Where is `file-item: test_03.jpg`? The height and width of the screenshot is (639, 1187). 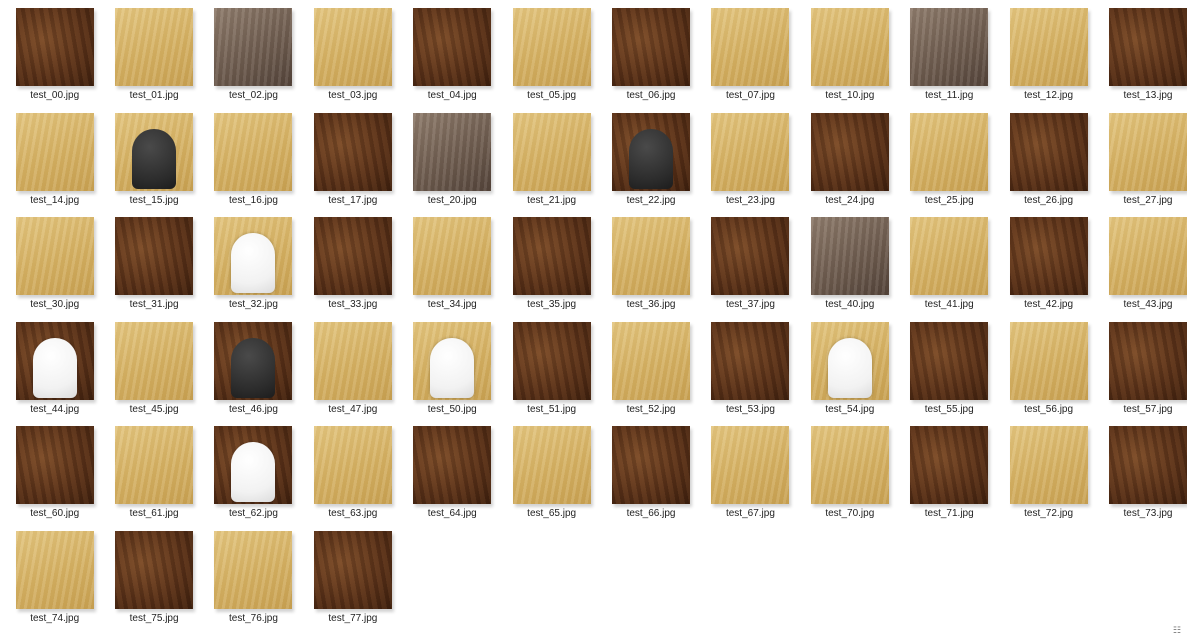
file-item: test_03.jpg is located at coordinates (352, 58).